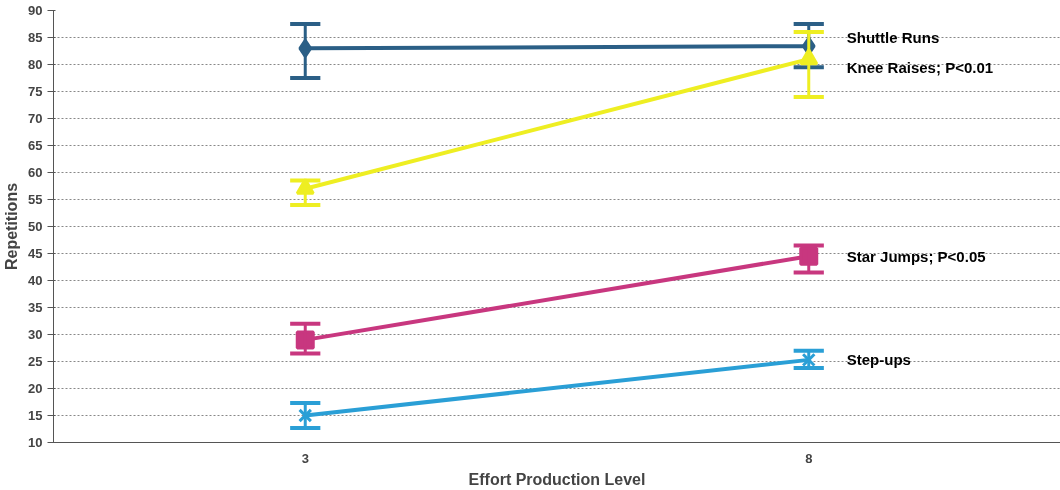 The height and width of the screenshot is (490, 1060). What do you see at coordinates (916, 256) in the screenshot?
I see `series-label: Star Jumps; P<0.05` at bounding box center [916, 256].